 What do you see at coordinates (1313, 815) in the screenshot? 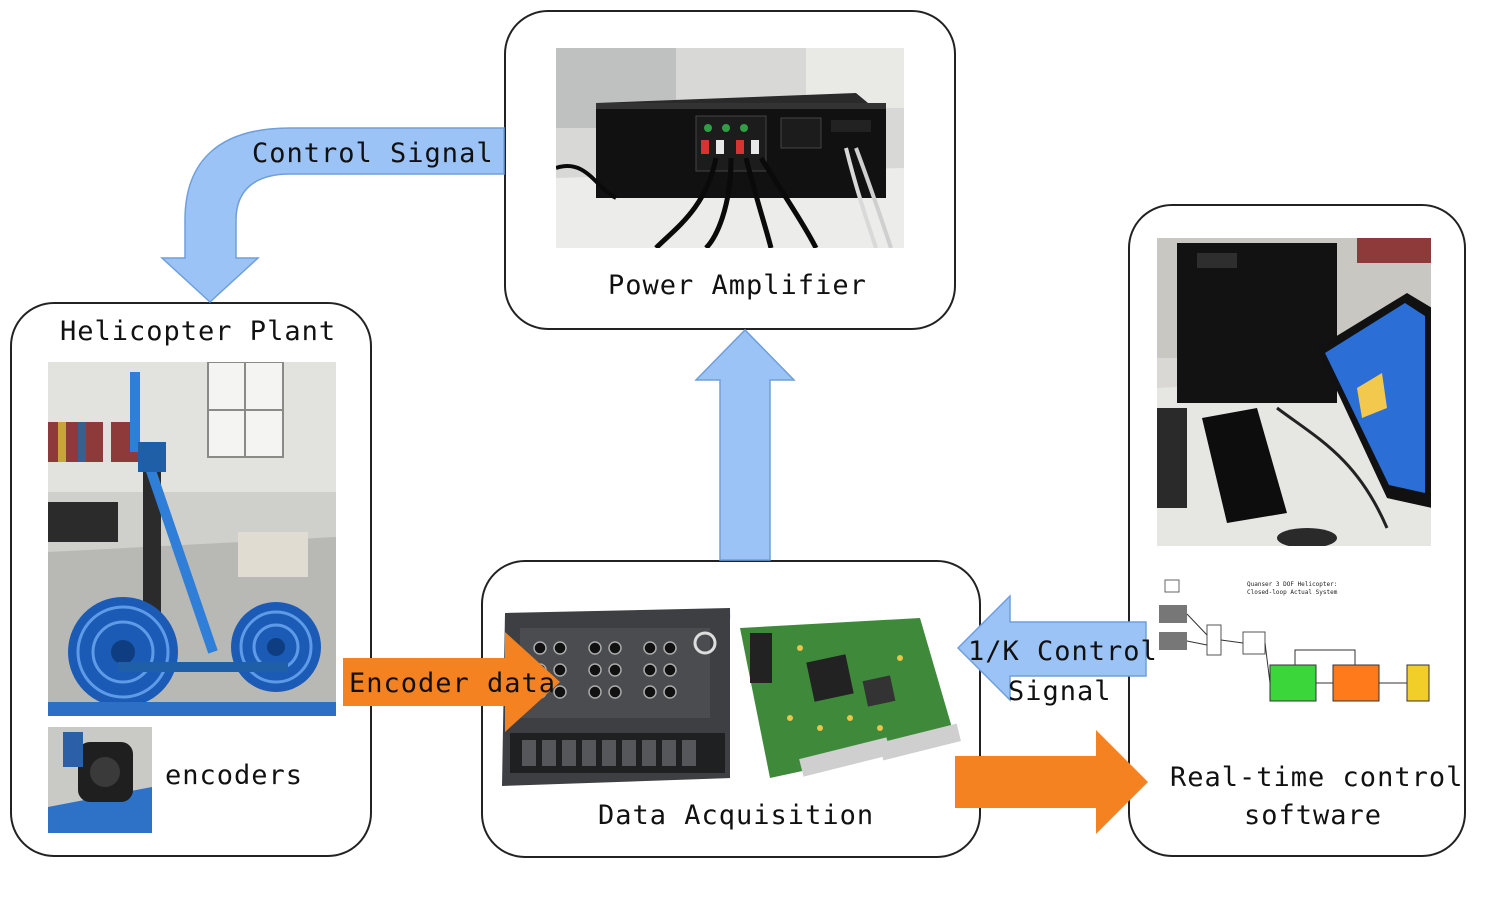
I see `control-software-label-line2: software` at bounding box center [1313, 815].